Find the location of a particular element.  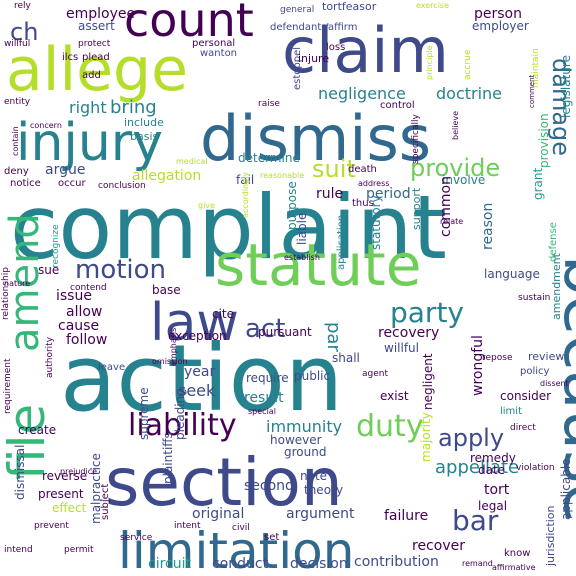

word-applicable: applicable is located at coordinates (566, 489).